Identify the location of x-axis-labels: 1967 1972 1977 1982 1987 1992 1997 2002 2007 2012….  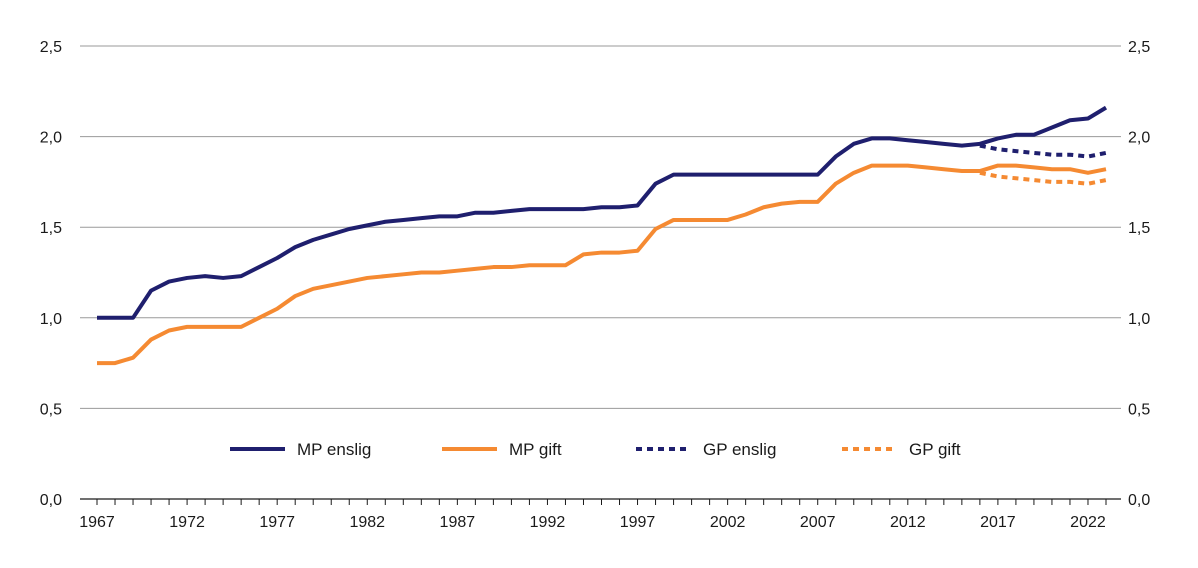
(592, 522).